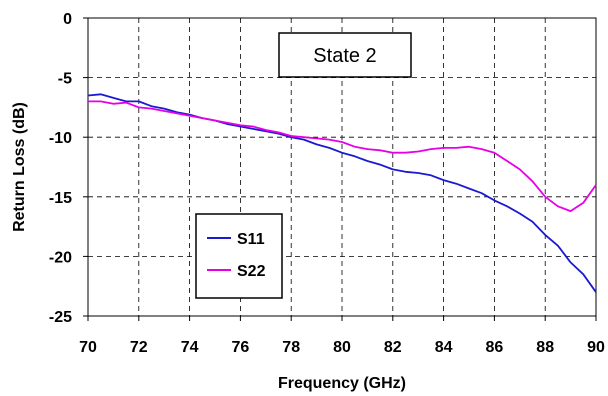 Image resolution: width=608 pixels, height=396 pixels. Describe the element at coordinates (139, 347) in the screenshot. I see `x-tick-label-1: 72` at that location.